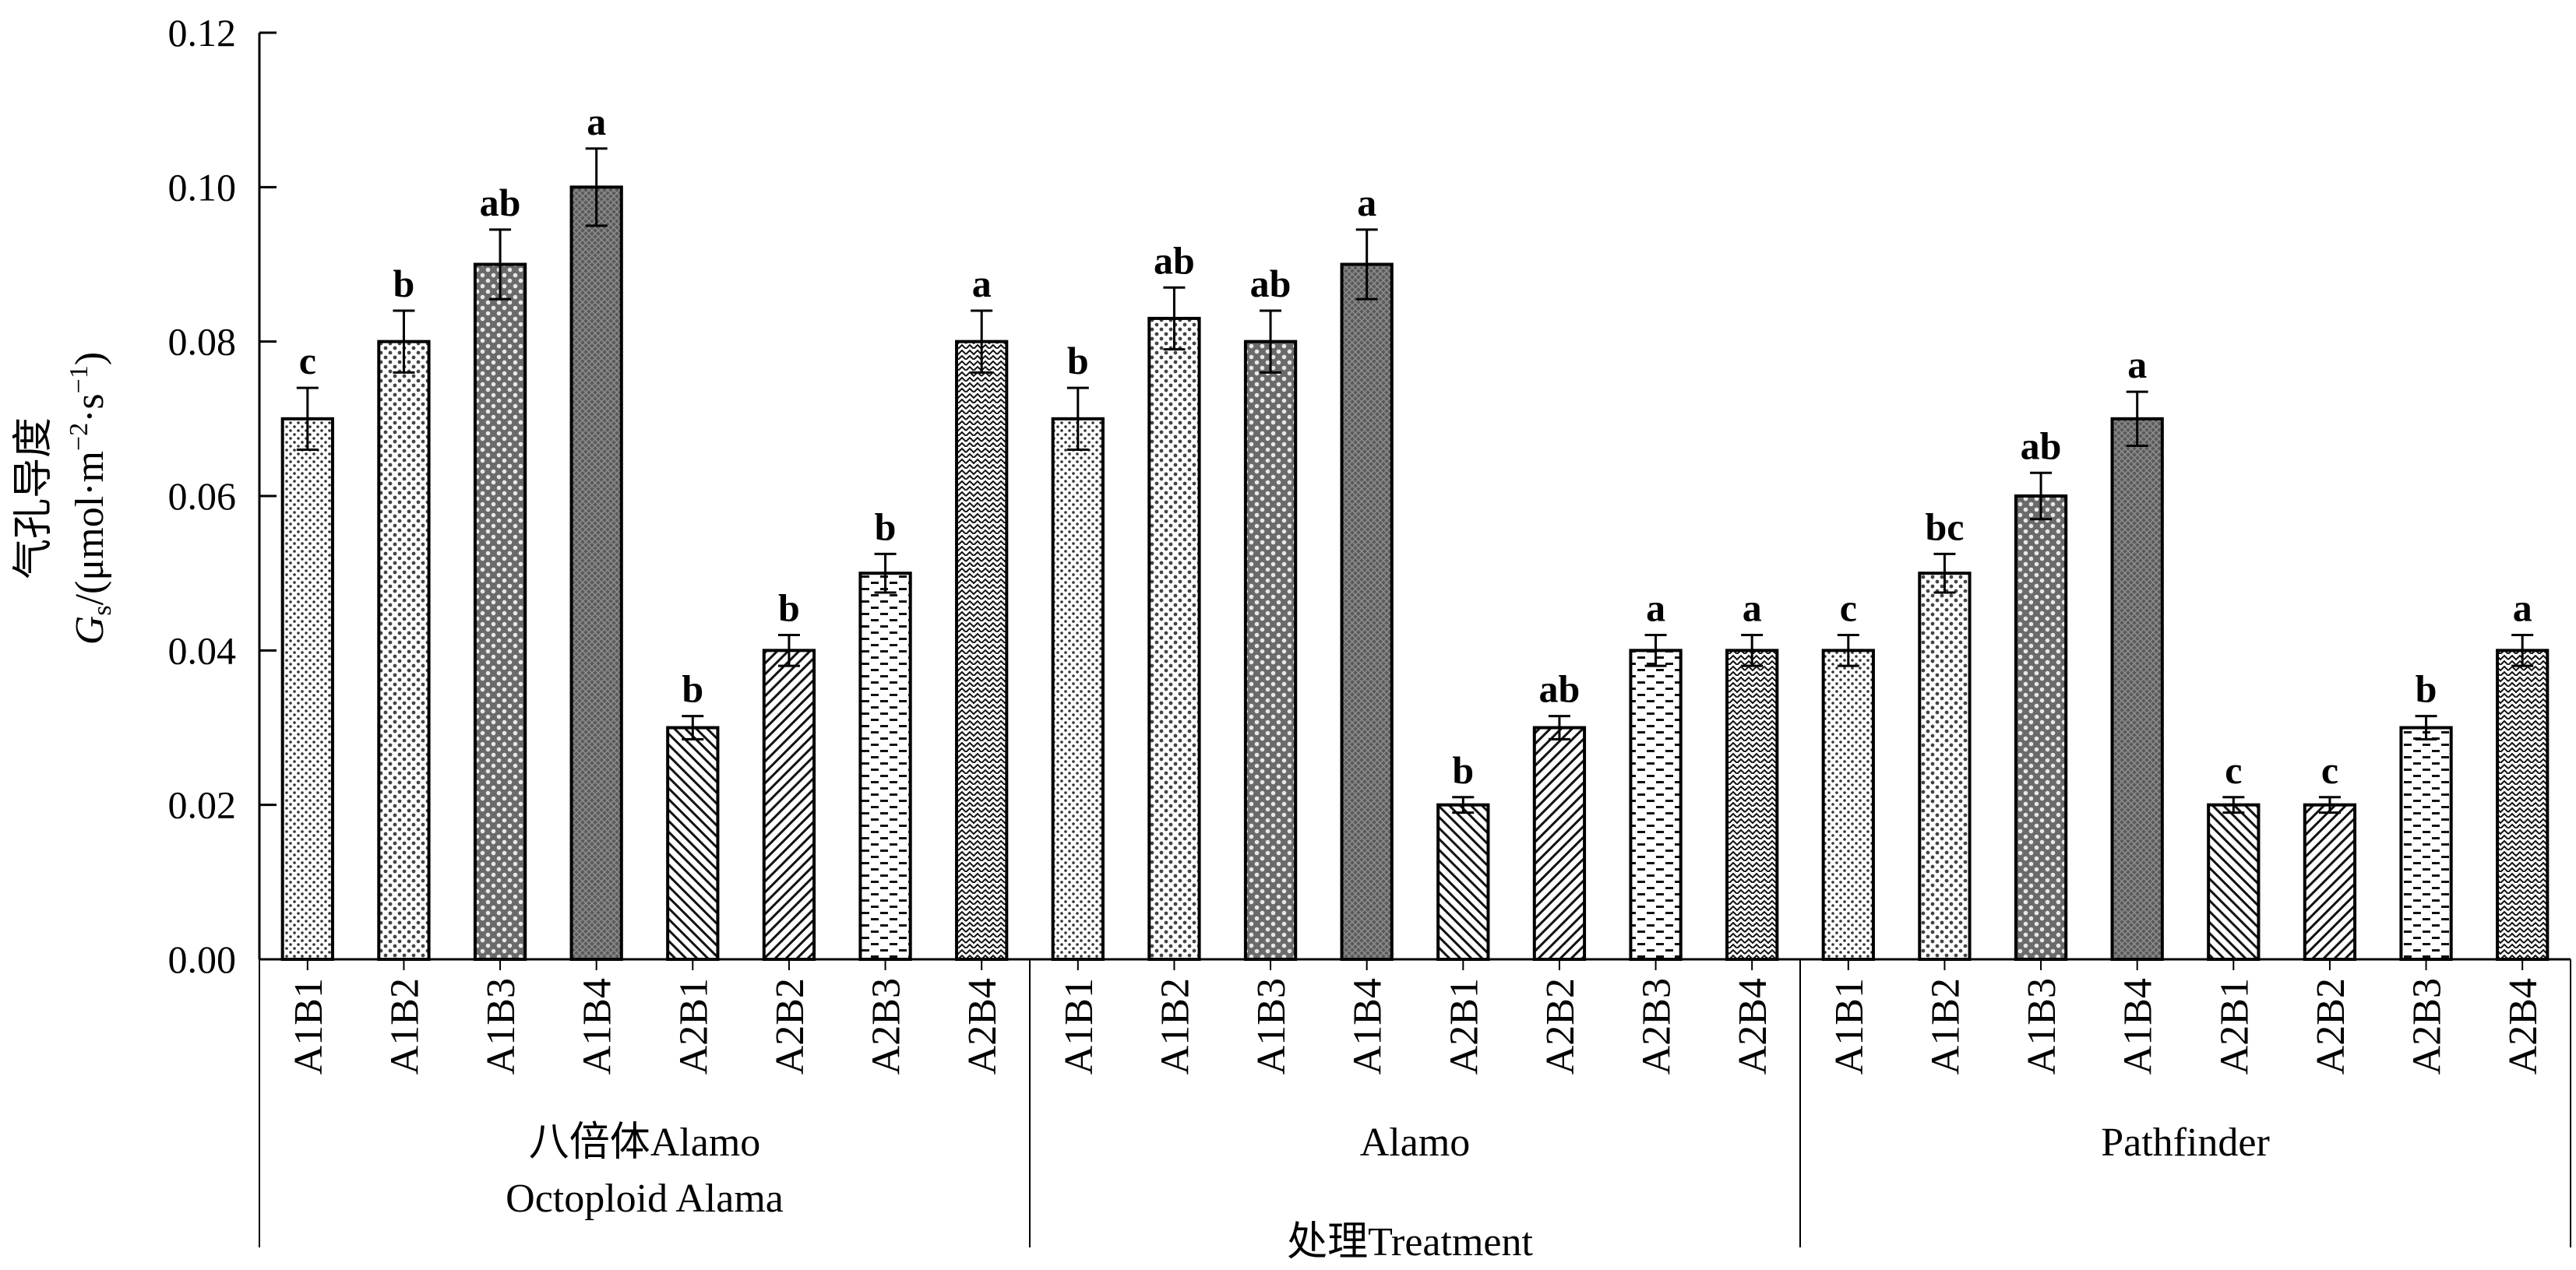 The width and height of the screenshot is (2576, 1270). I want to click on y-tick-label: 0.04, so click(203, 650).